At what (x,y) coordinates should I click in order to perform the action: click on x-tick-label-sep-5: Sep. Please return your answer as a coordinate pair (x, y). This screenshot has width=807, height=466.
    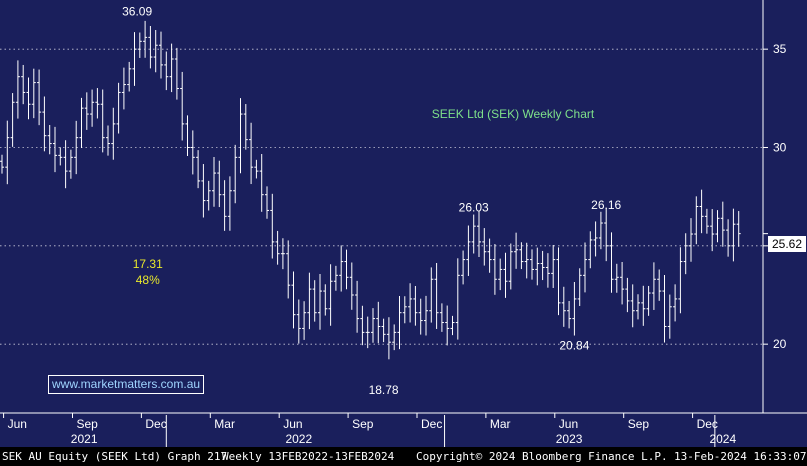
    Looking at the image, I should click on (363, 424).